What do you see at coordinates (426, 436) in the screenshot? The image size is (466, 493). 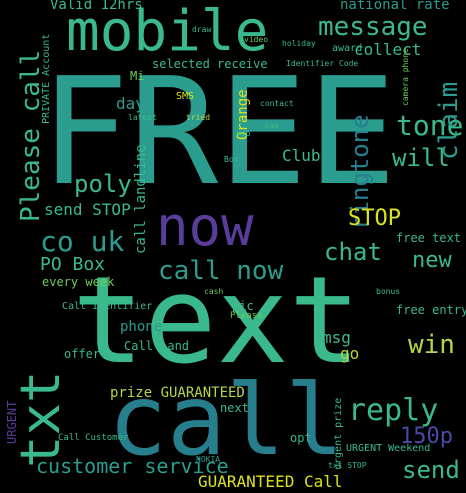 I see `word-150p: 150p` at bounding box center [426, 436].